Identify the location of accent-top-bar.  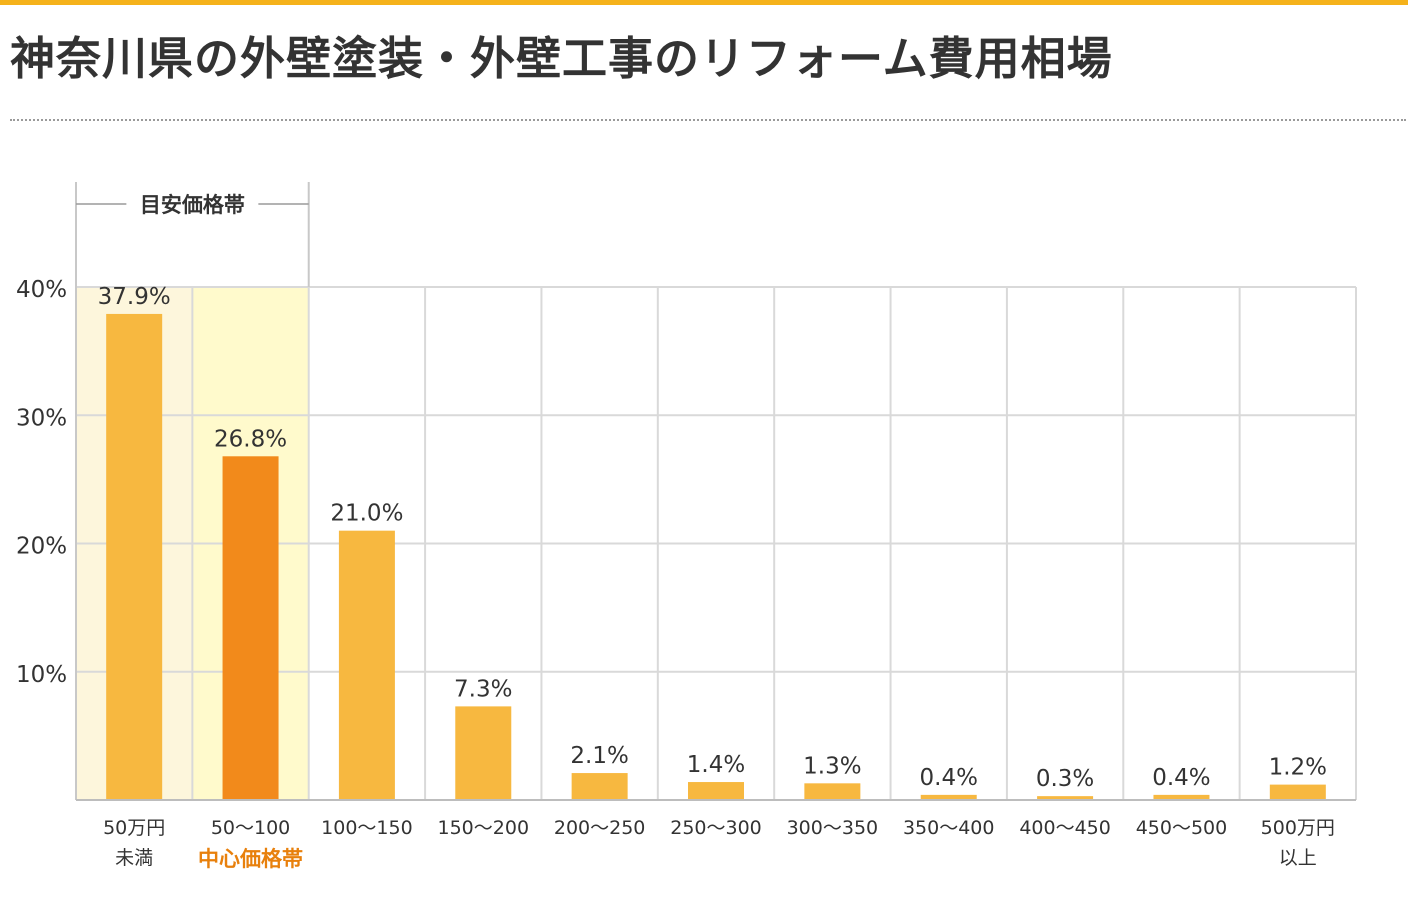
(704, 2).